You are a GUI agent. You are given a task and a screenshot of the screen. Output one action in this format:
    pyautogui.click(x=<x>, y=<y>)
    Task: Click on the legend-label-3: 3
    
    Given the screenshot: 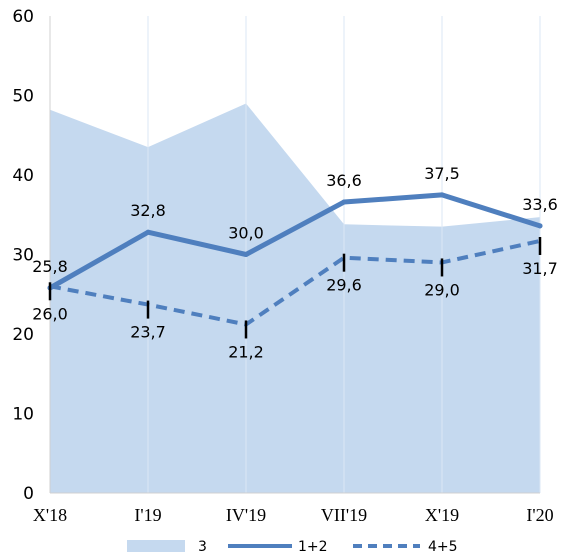 What is the action you would take?
    pyautogui.click(x=202, y=546)
    